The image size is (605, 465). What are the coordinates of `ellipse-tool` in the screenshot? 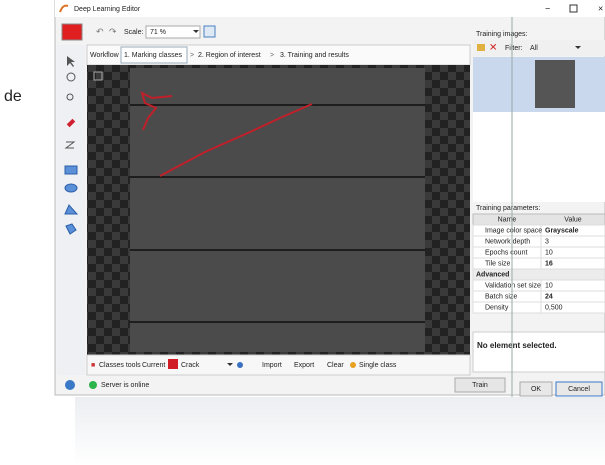 It's located at (71, 188).